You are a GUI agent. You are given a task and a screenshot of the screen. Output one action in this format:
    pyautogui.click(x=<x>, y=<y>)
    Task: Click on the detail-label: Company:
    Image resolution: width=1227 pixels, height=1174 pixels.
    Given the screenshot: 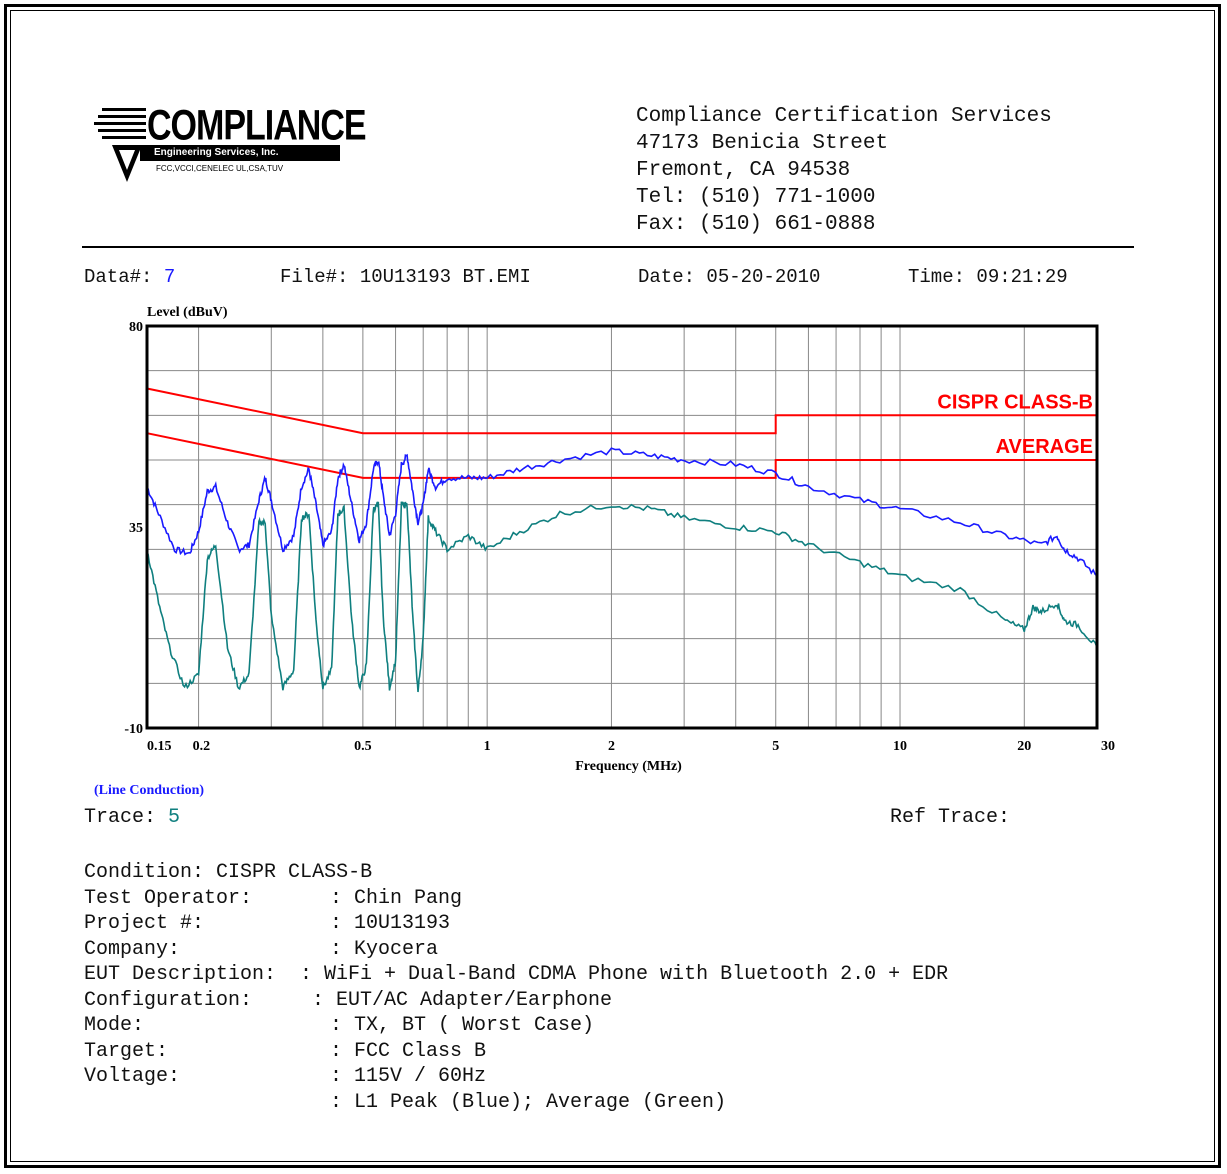 What is the action you would take?
    pyautogui.click(x=132, y=949)
    